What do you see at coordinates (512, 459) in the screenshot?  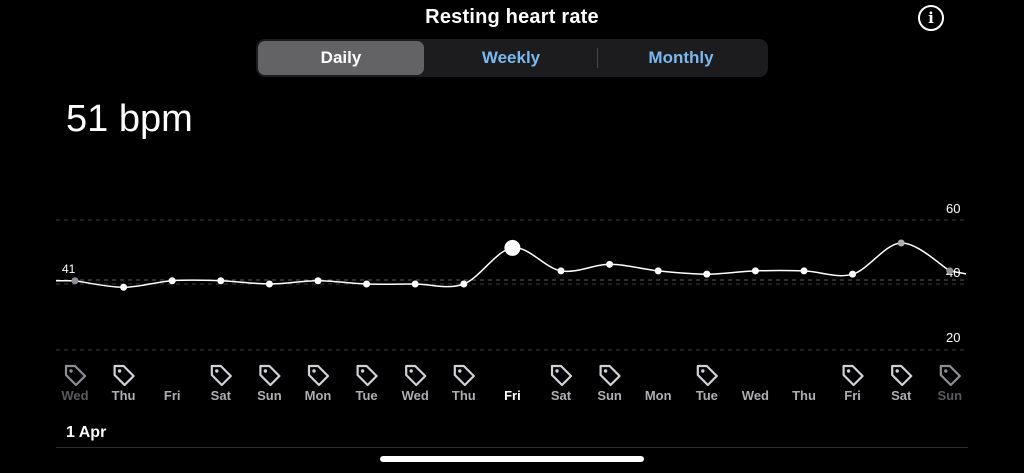 I see `home-indicator` at bounding box center [512, 459].